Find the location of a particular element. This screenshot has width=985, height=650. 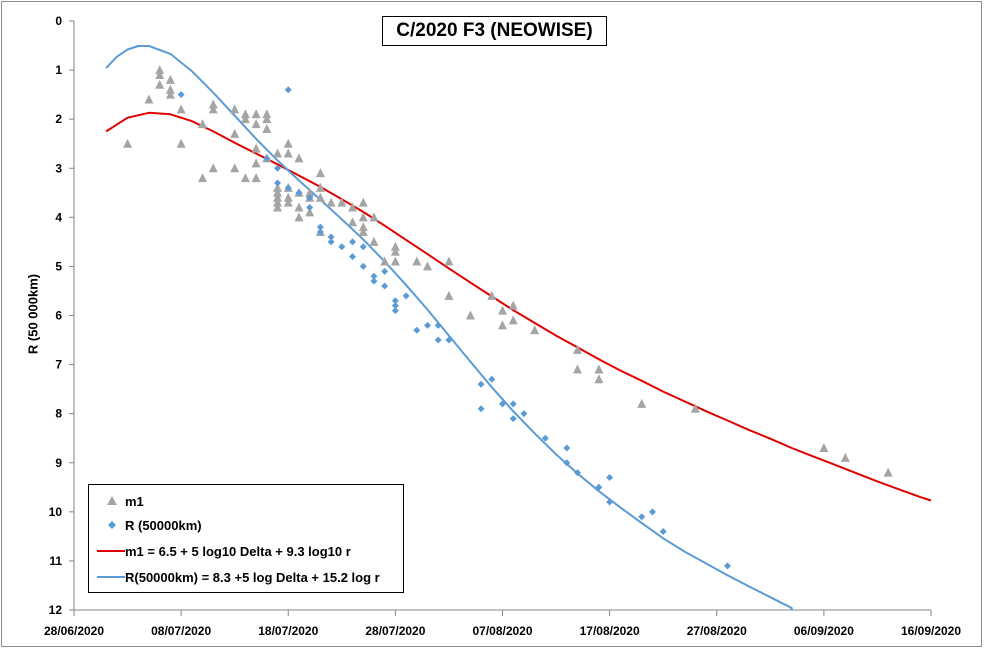

x-tick-label: 17/08/2020 is located at coordinates (610, 631).